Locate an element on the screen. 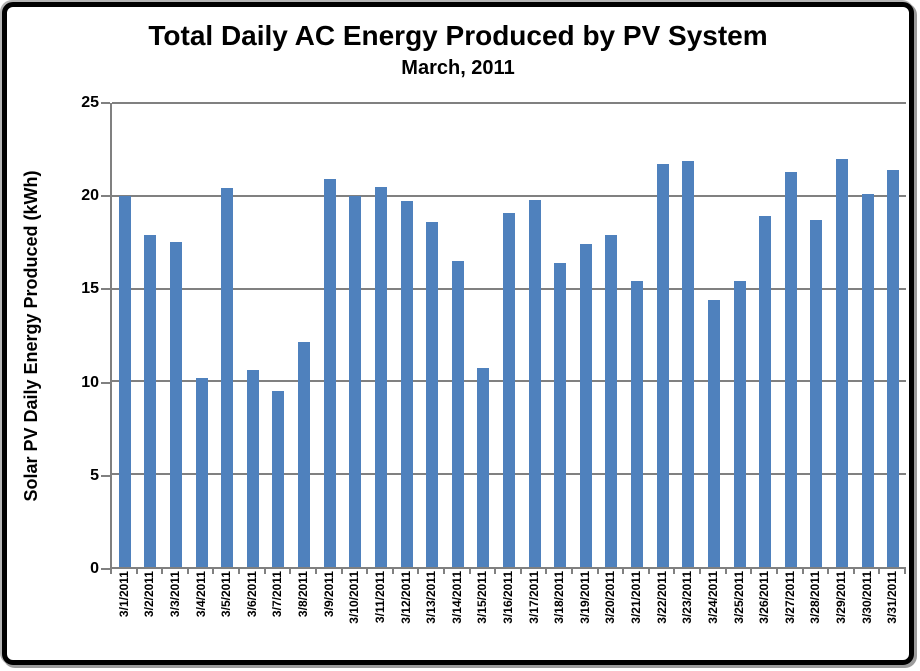 The width and height of the screenshot is (920, 671). x-tick-label-3/15/2011: 3/15/2011 is located at coordinates (482, 597).